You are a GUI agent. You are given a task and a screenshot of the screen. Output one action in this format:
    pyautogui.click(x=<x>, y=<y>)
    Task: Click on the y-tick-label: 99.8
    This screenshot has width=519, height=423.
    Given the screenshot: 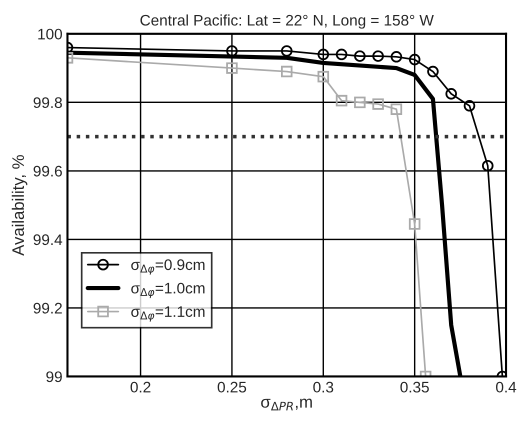 What is the action you would take?
    pyautogui.click(x=48, y=102)
    